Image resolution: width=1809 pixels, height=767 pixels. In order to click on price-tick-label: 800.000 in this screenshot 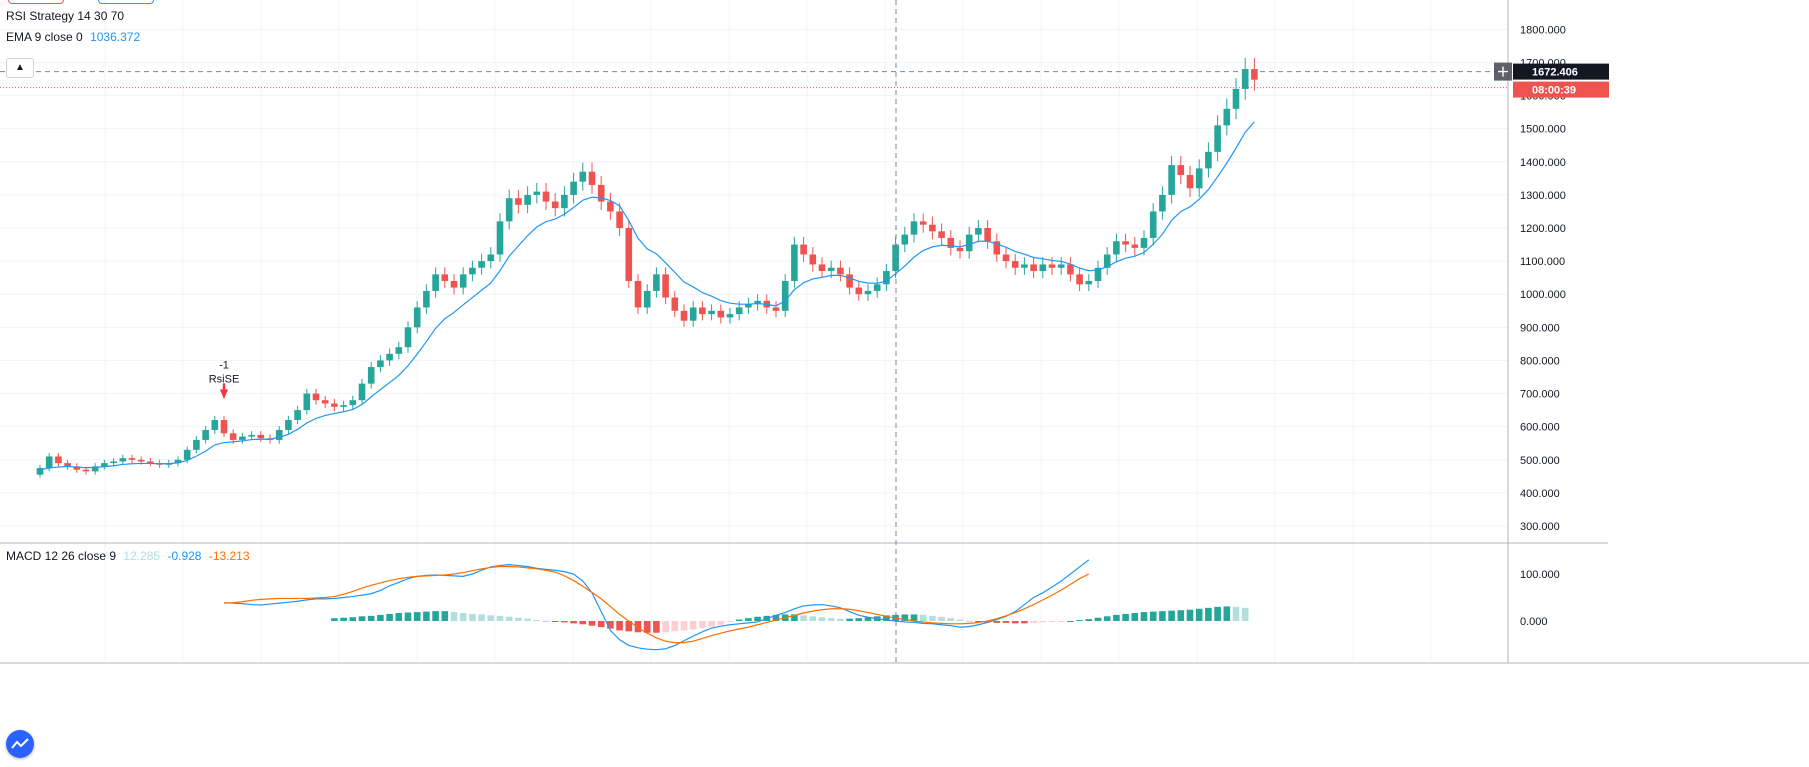, I will do `click(1540, 361)`.